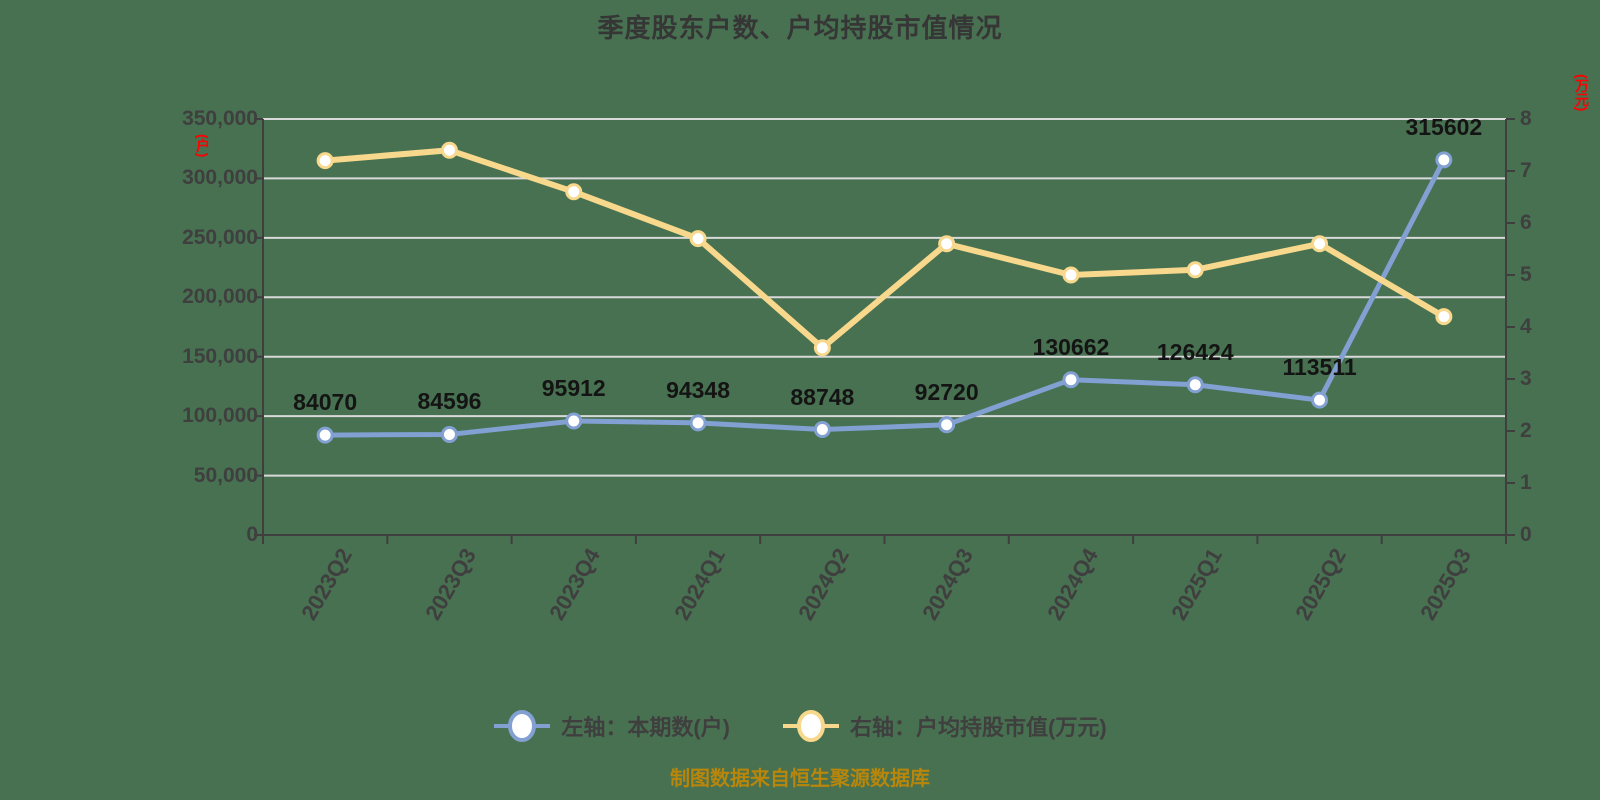 The width and height of the screenshot is (1600, 800). Describe the element at coordinates (1526, 378) in the screenshot. I see `right-axis-tick-label: 3` at that location.